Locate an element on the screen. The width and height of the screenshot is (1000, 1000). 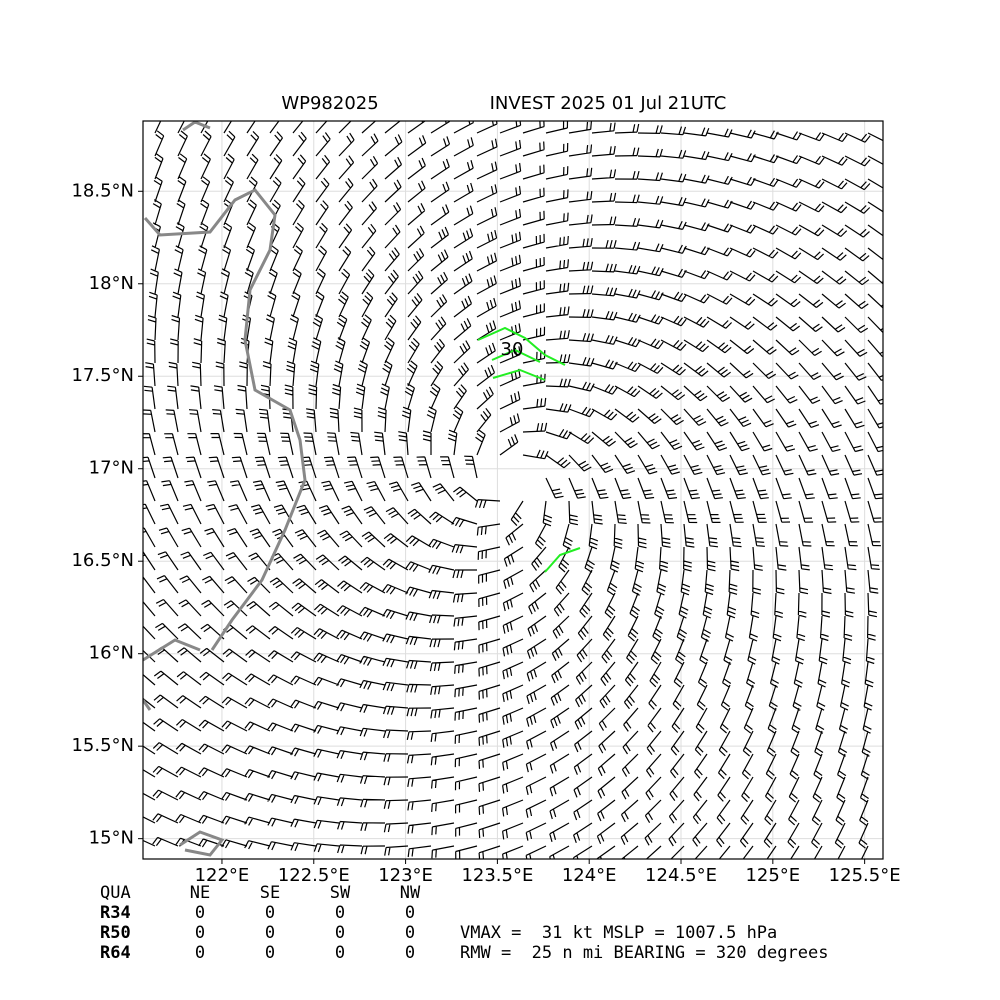
table-cell: R34 is located at coordinates (115, 913).